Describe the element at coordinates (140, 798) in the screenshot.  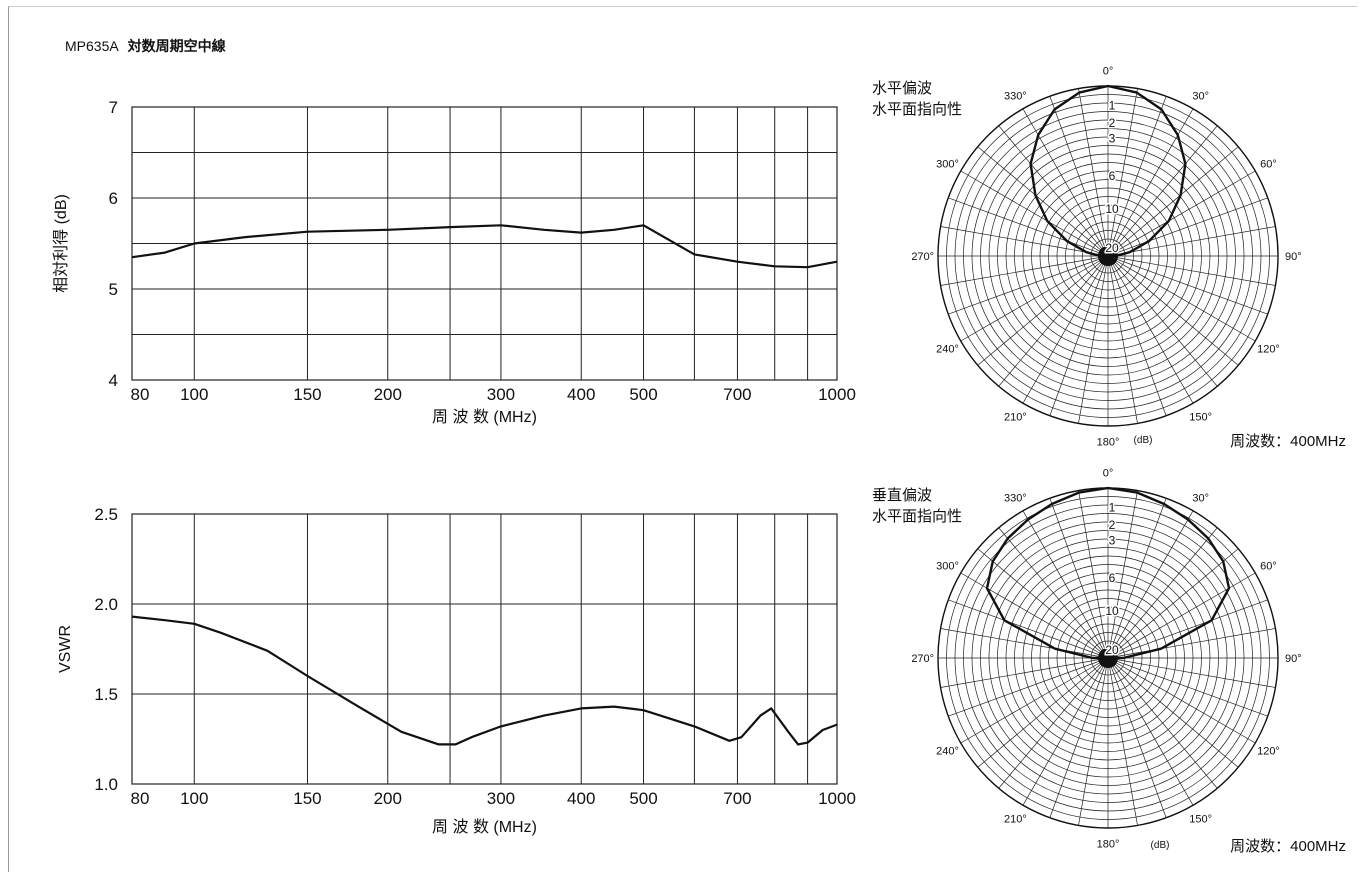
I see `chart2-x-tick-label: 80` at that location.